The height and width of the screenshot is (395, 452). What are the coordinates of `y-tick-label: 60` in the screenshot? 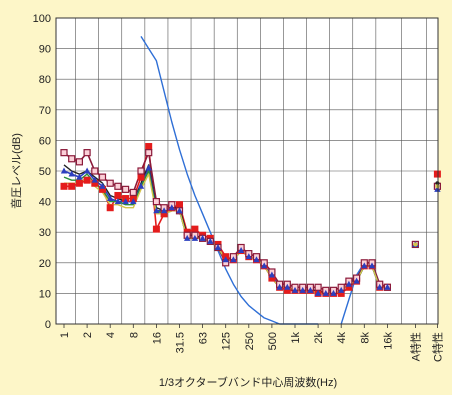 It's located at (45, 141).